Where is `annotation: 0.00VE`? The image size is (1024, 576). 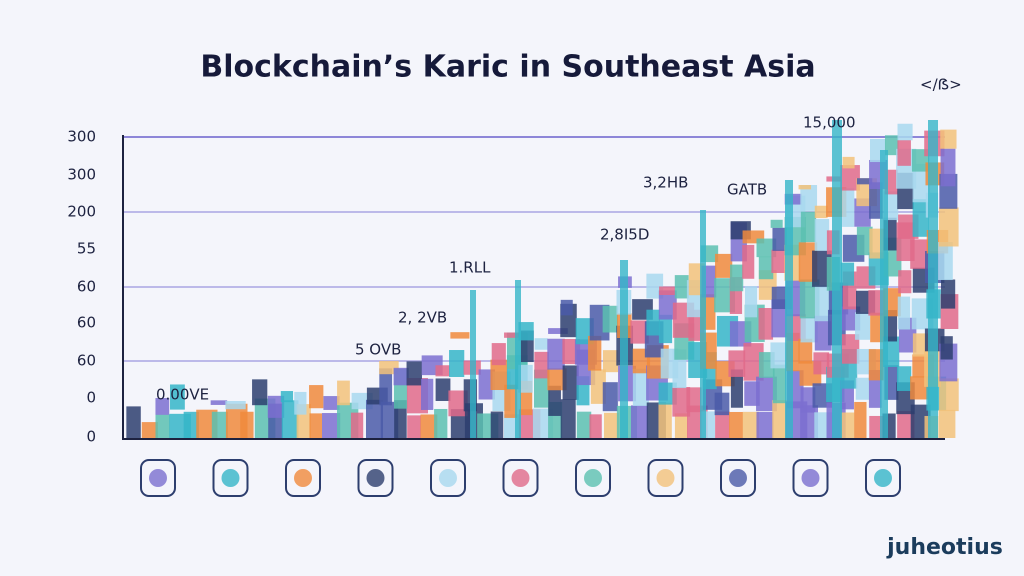 annotation: 0.00VE is located at coordinates (182, 395).